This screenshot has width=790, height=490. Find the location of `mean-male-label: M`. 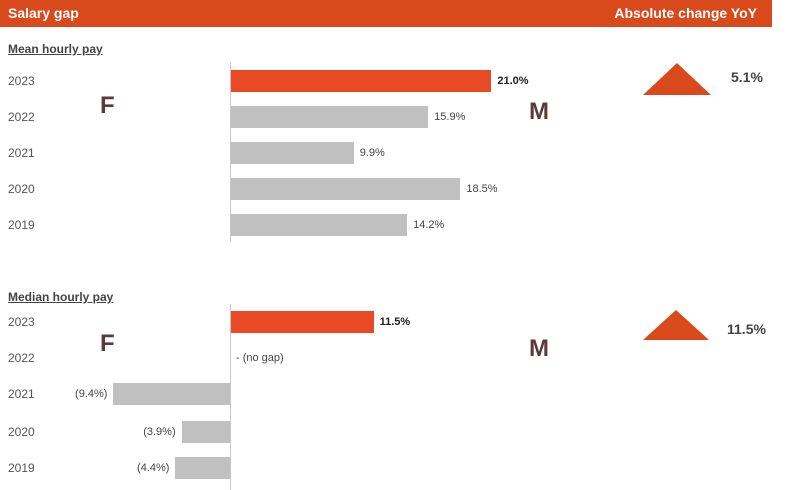

mean-male-label: M is located at coordinates (539, 111).